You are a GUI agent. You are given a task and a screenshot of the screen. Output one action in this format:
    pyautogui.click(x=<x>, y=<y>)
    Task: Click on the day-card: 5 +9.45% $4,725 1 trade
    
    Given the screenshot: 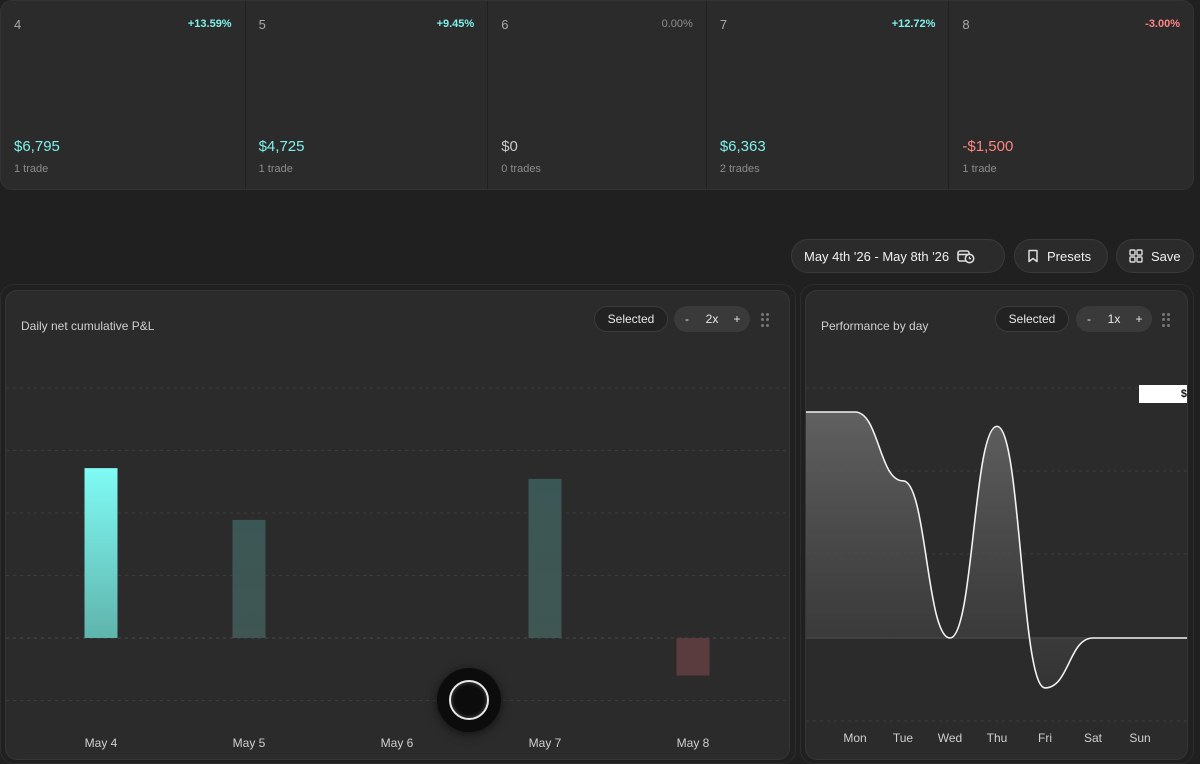 What is the action you would take?
    pyautogui.click(x=367, y=95)
    